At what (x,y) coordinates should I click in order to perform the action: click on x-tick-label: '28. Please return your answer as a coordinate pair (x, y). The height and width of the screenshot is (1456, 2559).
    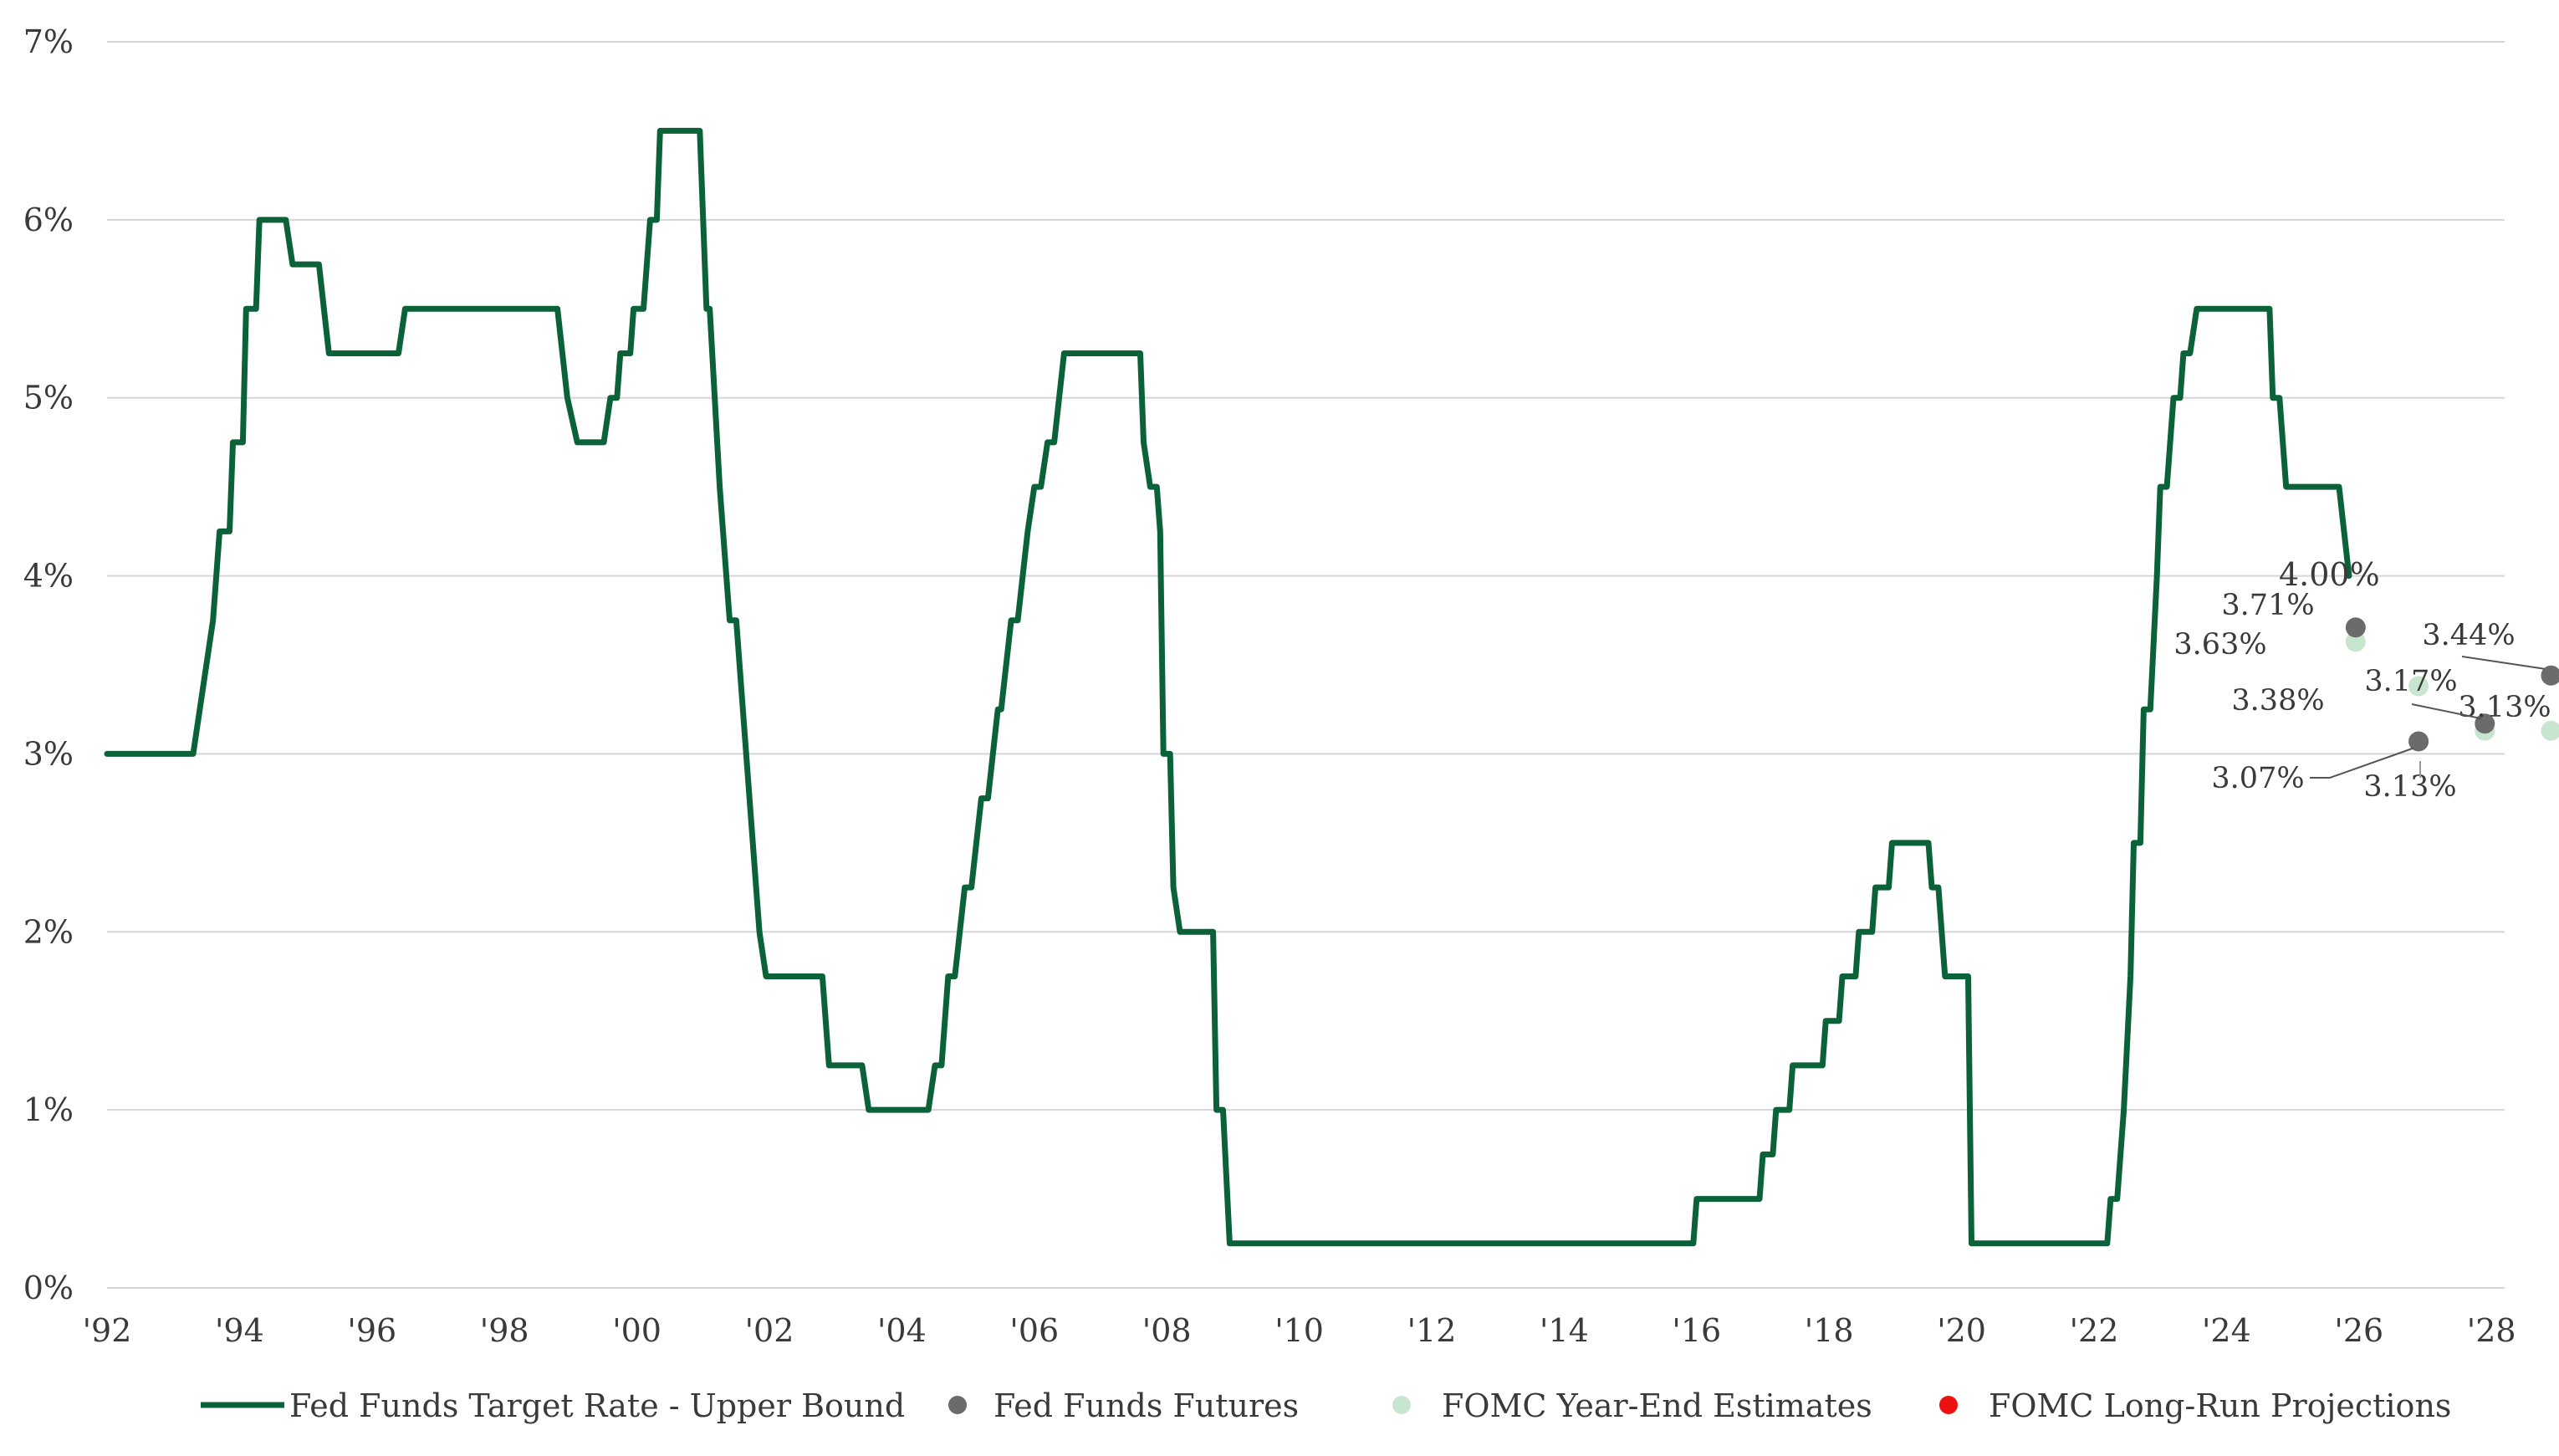
    Looking at the image, I should click on (2491, 1330).